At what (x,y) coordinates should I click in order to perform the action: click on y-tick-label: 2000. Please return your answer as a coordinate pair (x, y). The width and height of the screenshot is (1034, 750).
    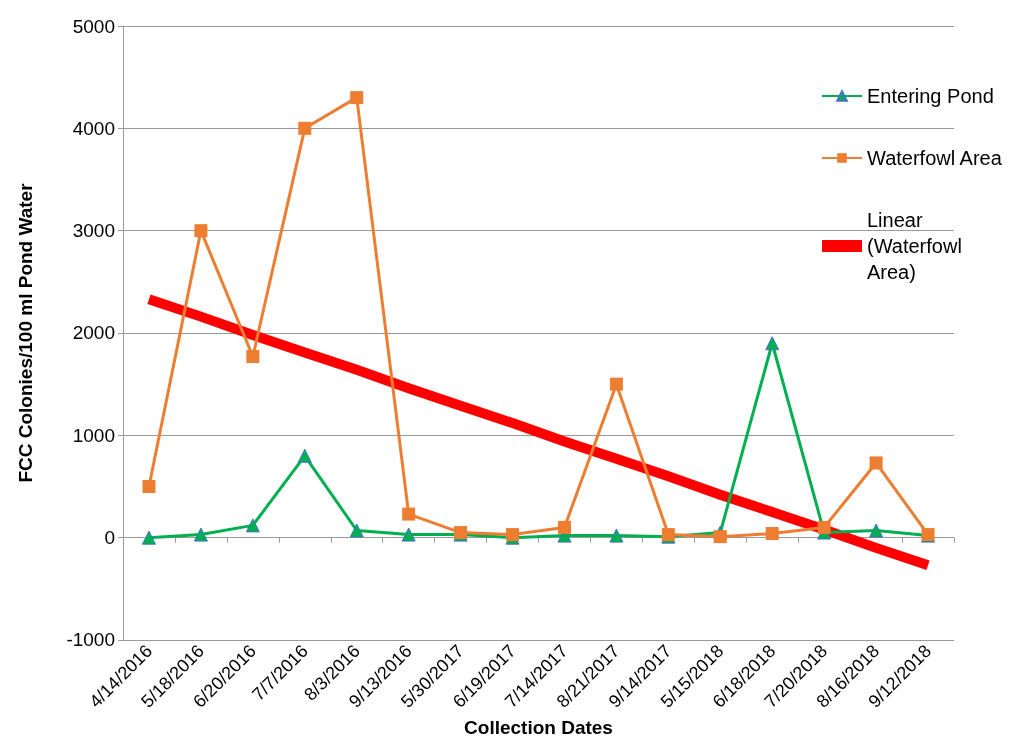
    Looking at the image, I should click on (93, 333).